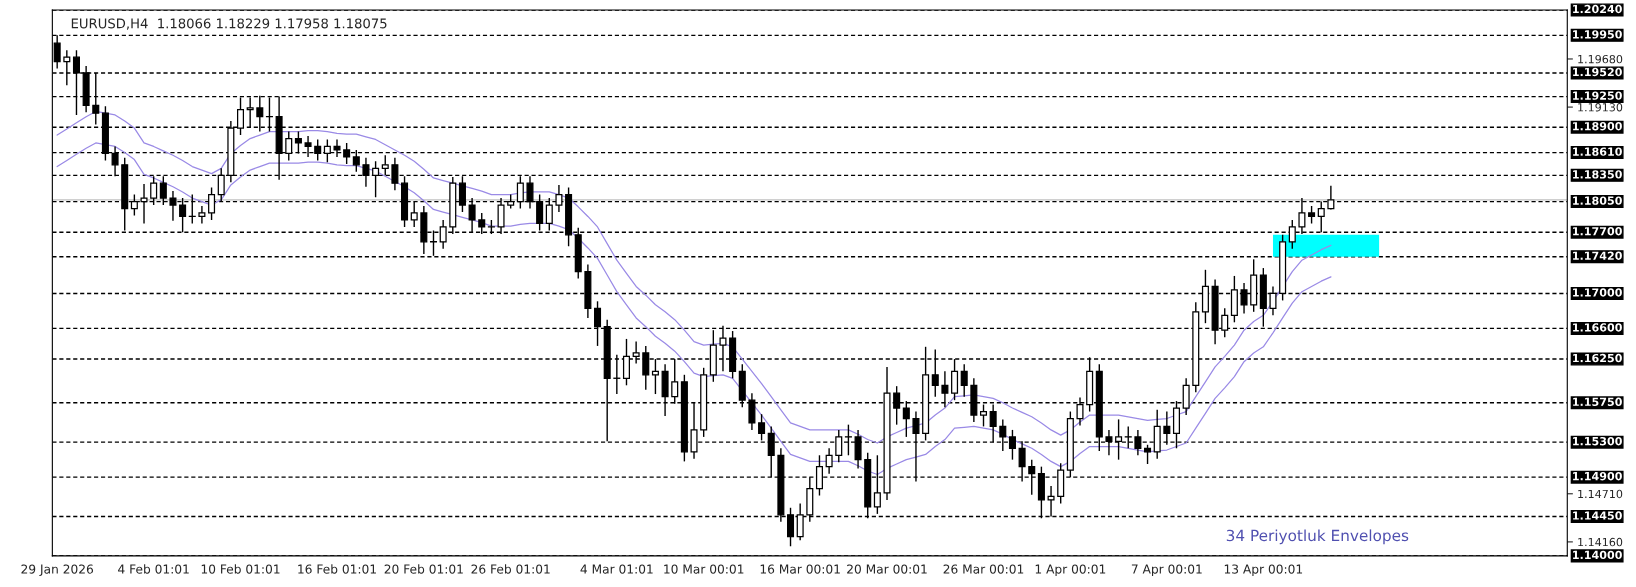  What do you see at coordinates (57, 570) in the screenshot?
I see `x-tick-label: 29 Jan 2026` at bounding box center [57, 570].